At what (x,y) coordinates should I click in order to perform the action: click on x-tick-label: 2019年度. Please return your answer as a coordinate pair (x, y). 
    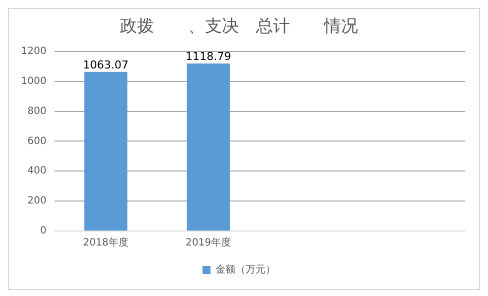
    Looking at the image, I should click on (209, 242).